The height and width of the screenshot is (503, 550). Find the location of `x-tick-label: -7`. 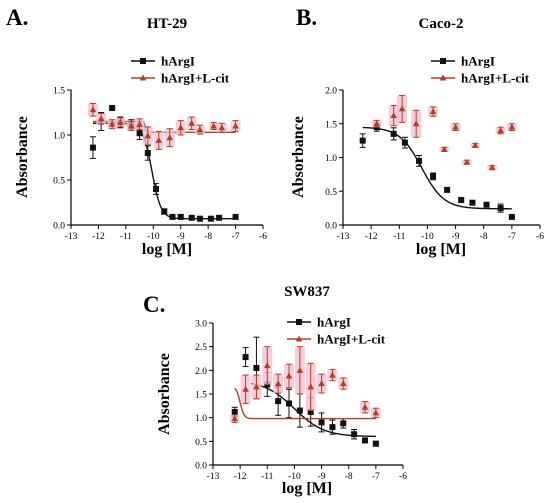

x-tick-label: -7 is located at coordinates (376, 477).